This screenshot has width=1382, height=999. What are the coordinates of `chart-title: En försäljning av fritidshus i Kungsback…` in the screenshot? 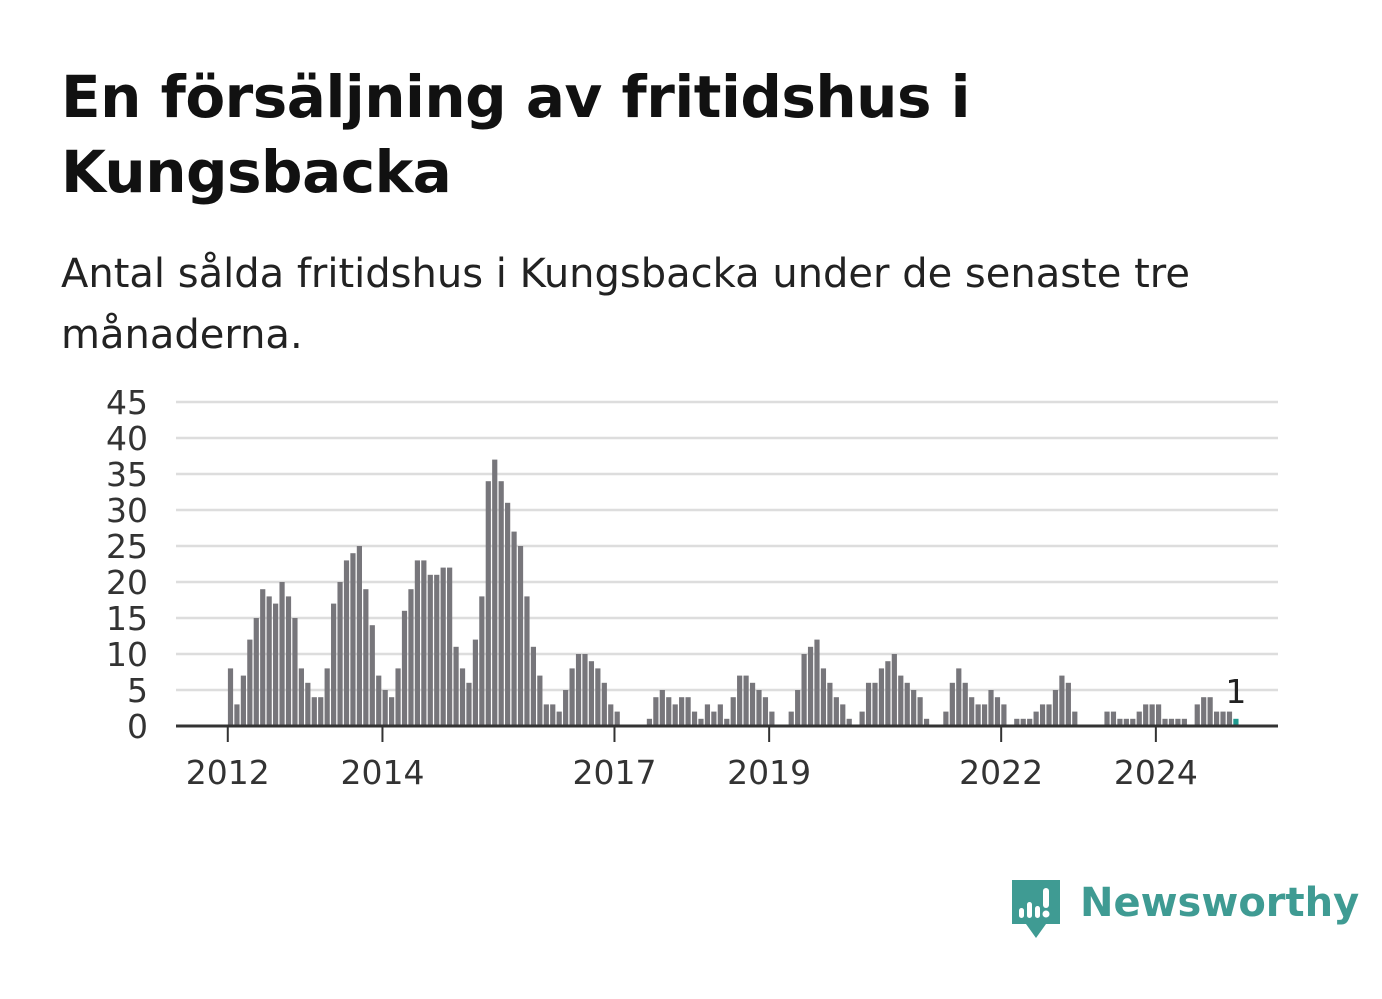 It's located at (516, 134).